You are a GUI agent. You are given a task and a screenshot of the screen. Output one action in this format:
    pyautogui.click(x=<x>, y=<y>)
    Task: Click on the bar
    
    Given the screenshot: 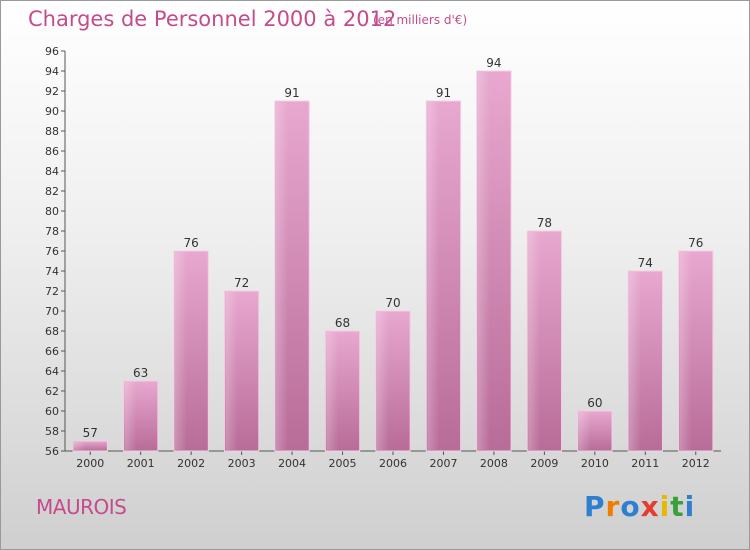 What is the action you would take?
    pyautogui.click(x=90, y=446)
    